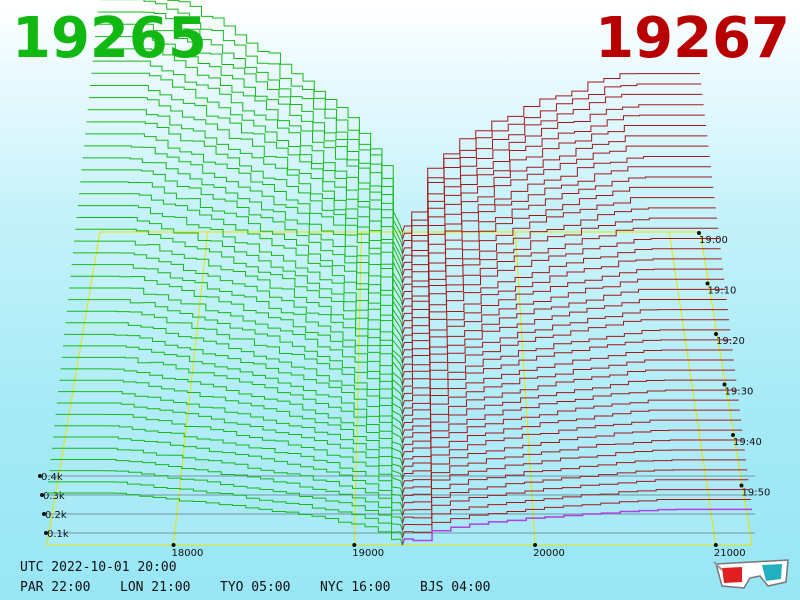 This screenshot has height=600, width=800. Describe the element at coordinates (58, 534) in the screenshot. I see `volume-tick-label: 0.1k` at that location.